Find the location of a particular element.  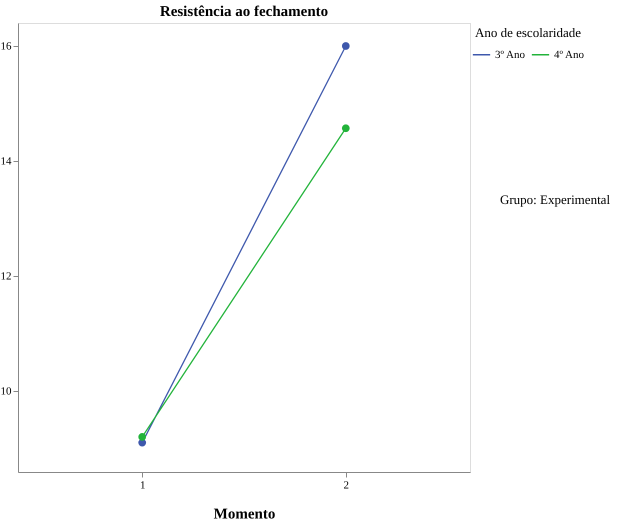

legend-label: 3º Ano is located at coordinates (510, 54).